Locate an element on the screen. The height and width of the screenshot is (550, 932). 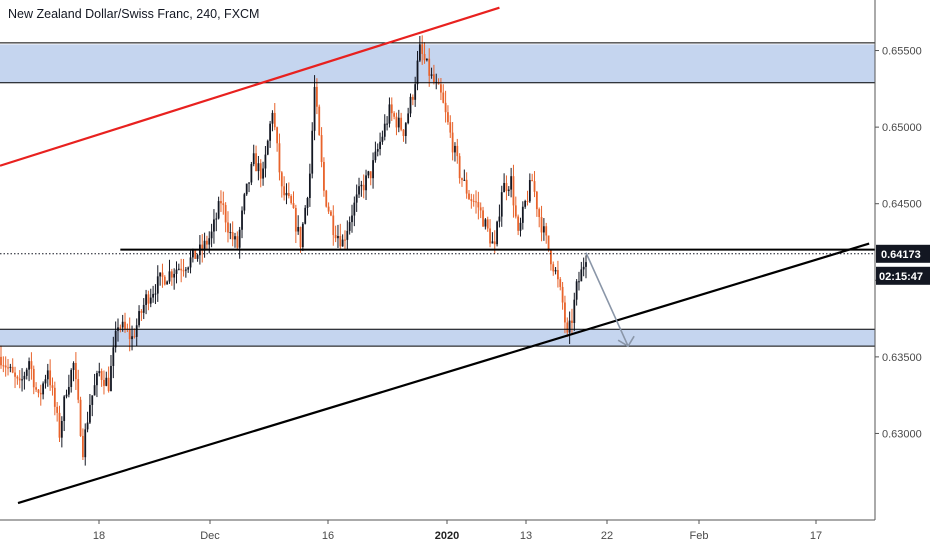
current-price-label: 0.64173 is located at coordinates (901, 255).